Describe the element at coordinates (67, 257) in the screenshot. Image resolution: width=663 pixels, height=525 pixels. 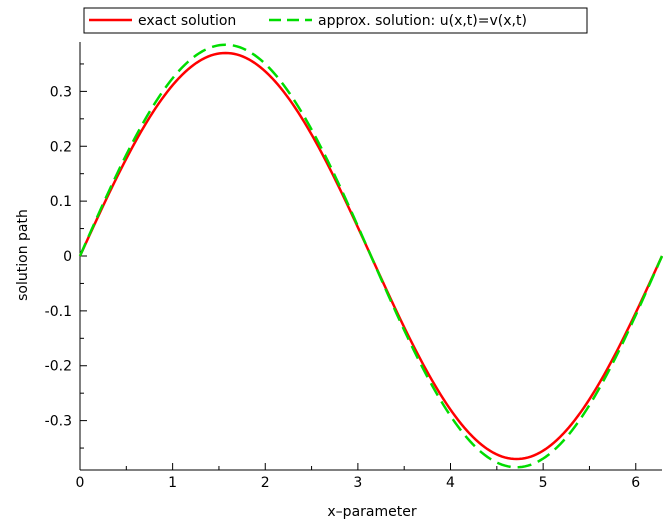
I see `y-tick-label: 0` at that location.